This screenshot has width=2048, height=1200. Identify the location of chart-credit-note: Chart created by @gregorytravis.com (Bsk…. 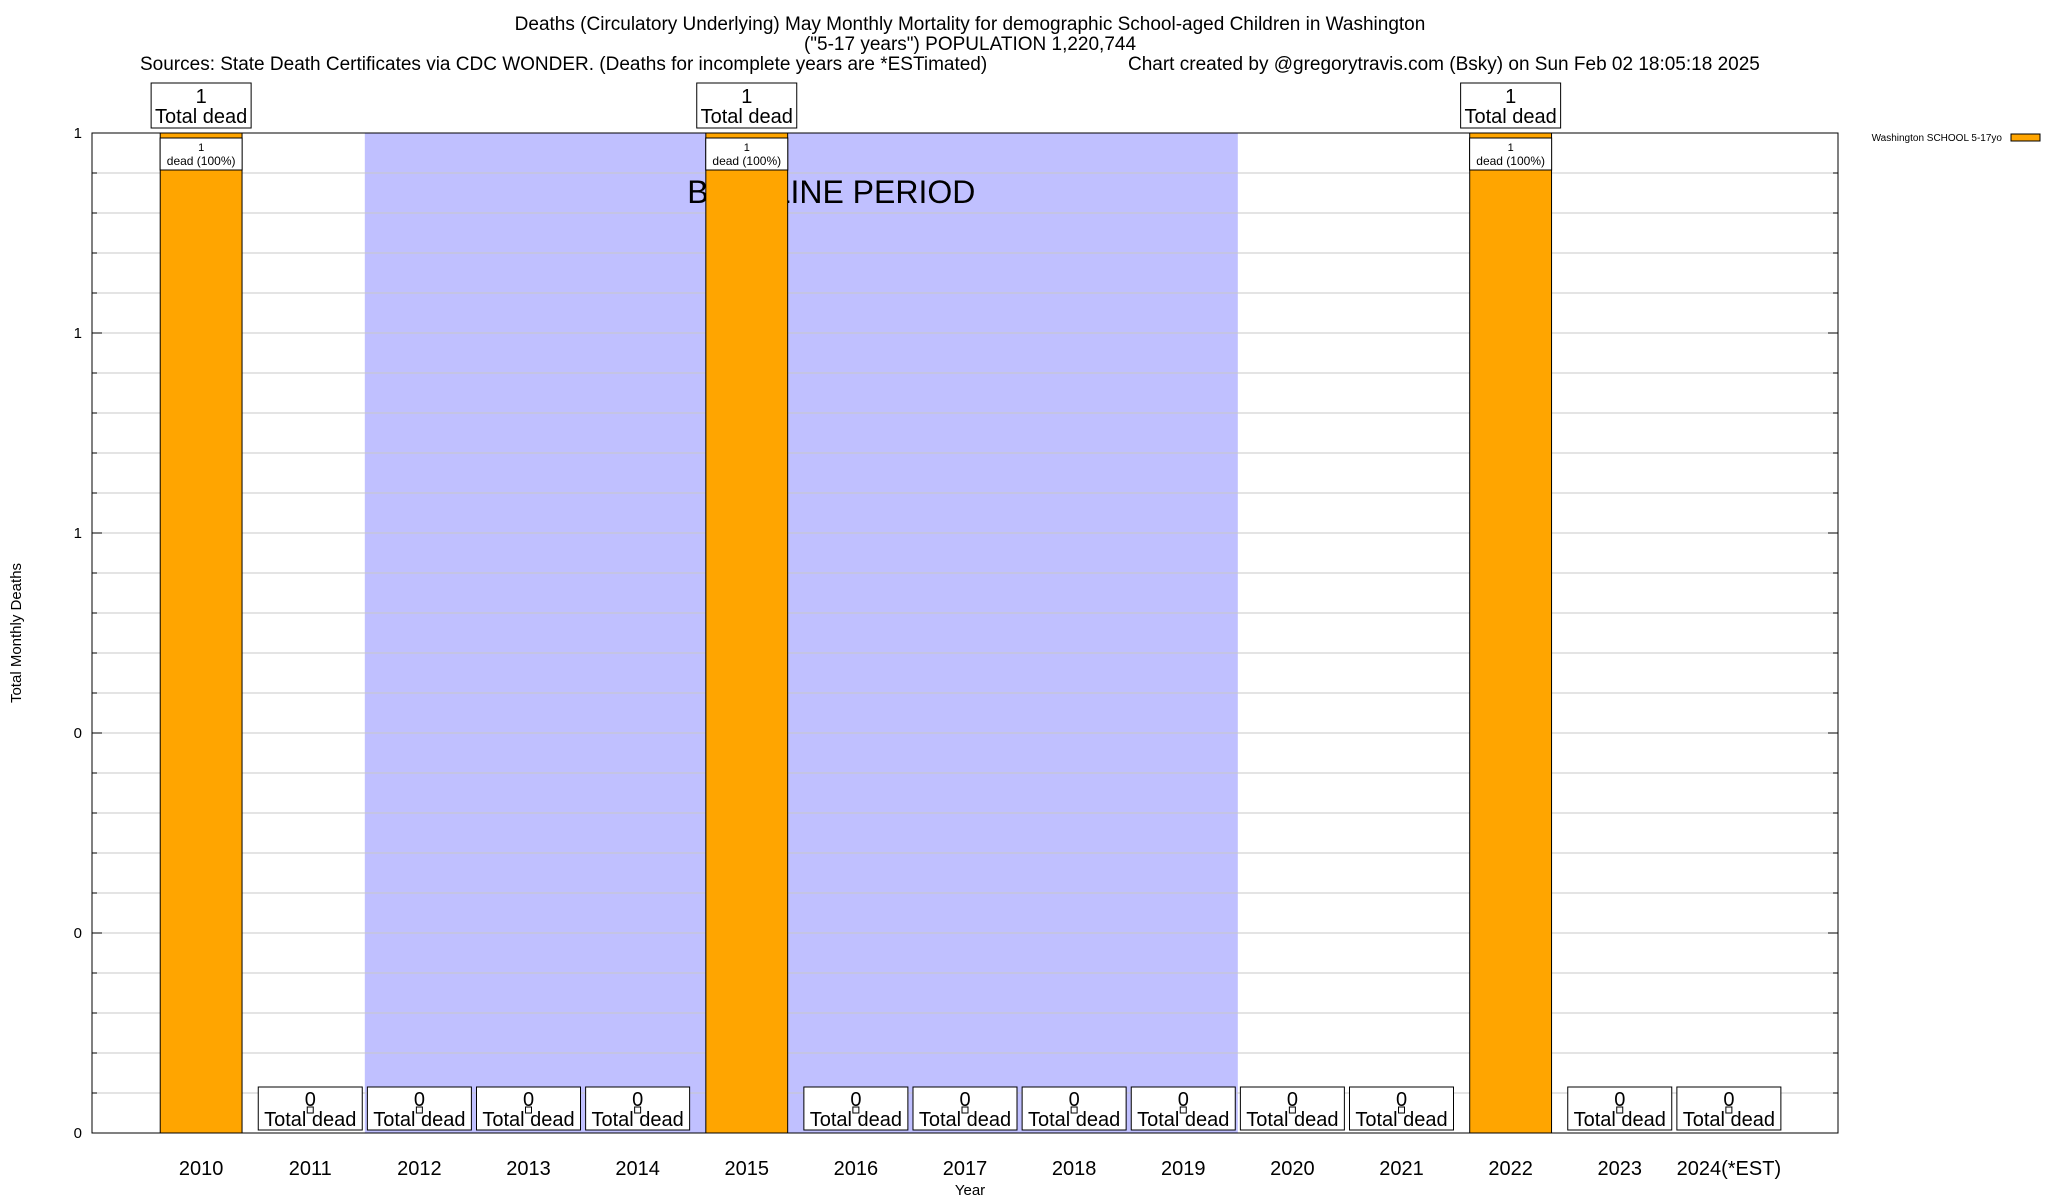
(1444, 64).